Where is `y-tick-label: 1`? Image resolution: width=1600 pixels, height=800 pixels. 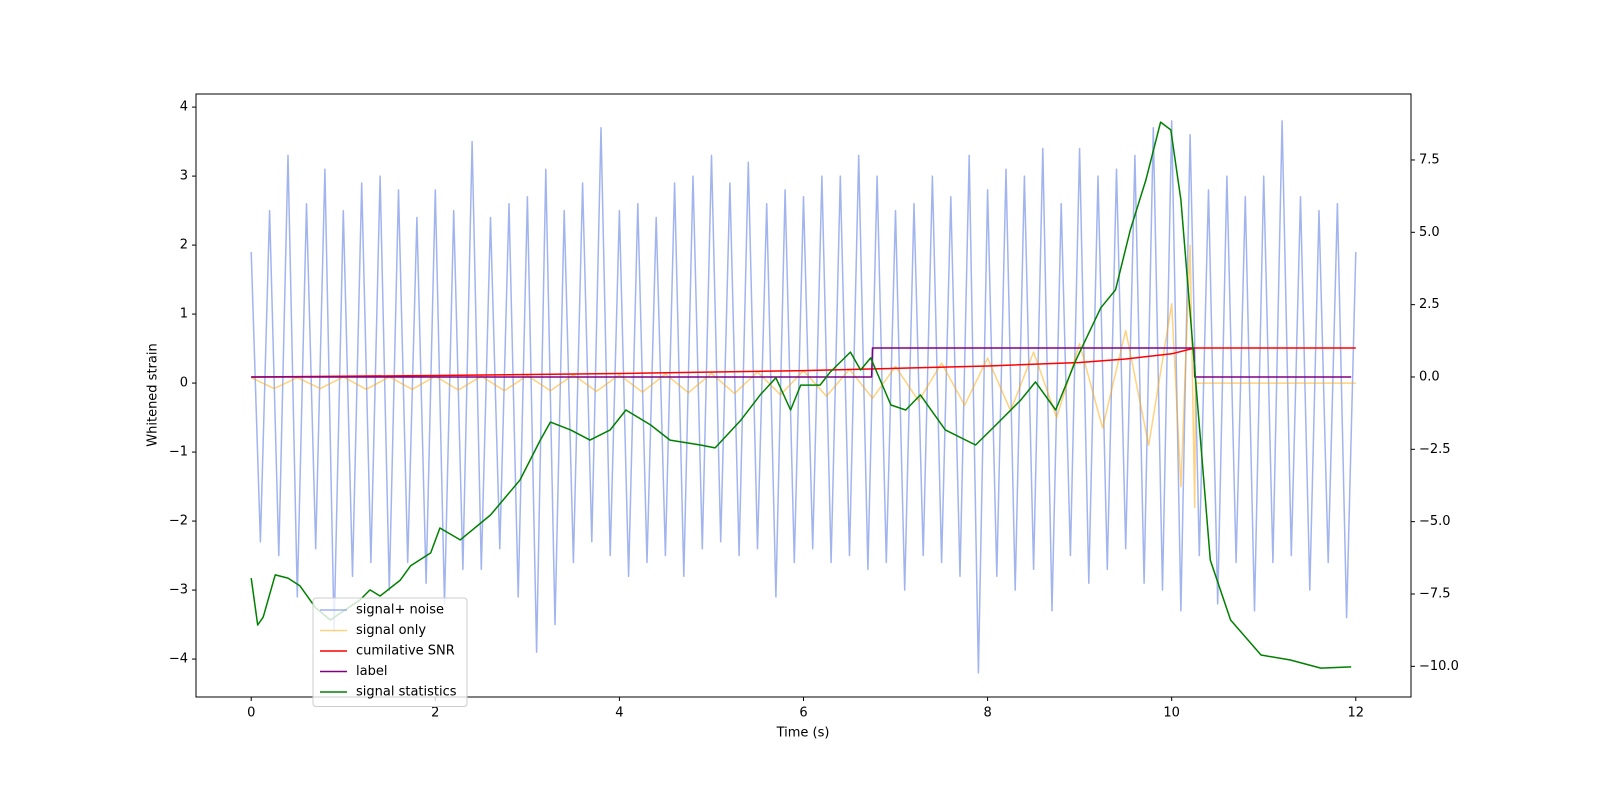 y-tick-label: 1 is located at coordinates (184, 314).